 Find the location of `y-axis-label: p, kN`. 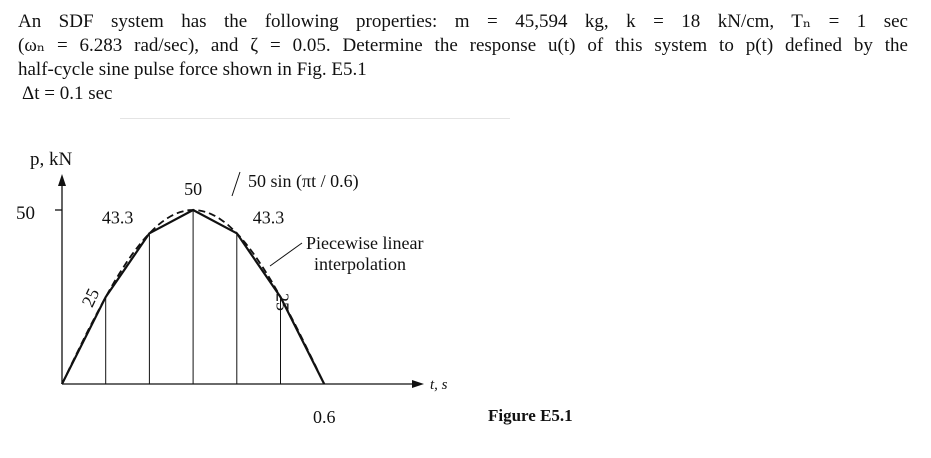

y-axis-label: p, kN is located at coordinates (51, 159).